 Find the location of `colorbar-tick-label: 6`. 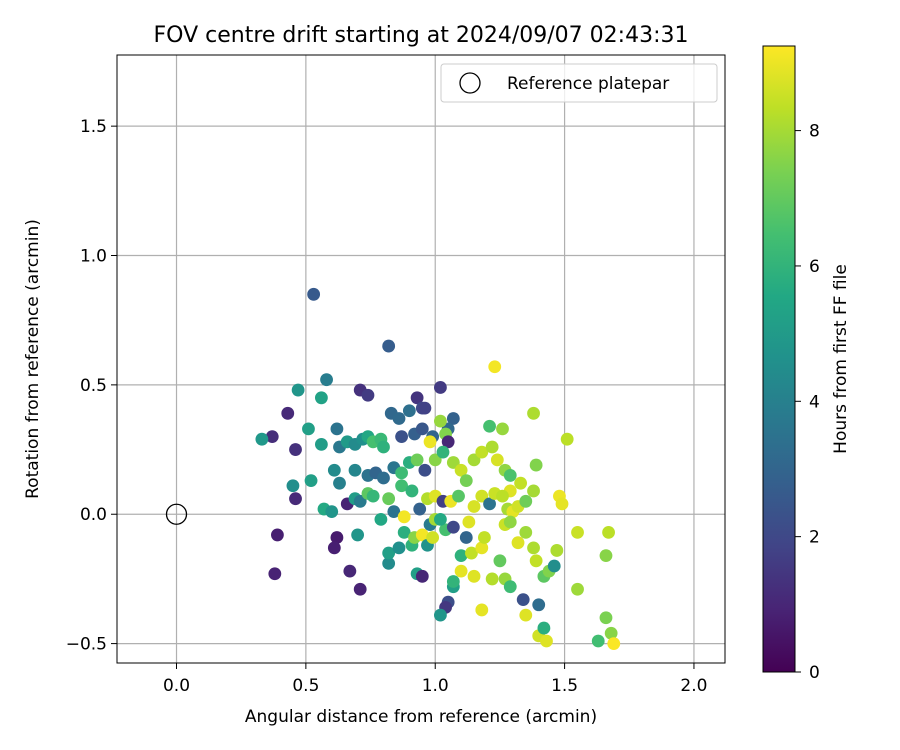

colorbar-tick-label: 6 is located at coordinates (814, 267).